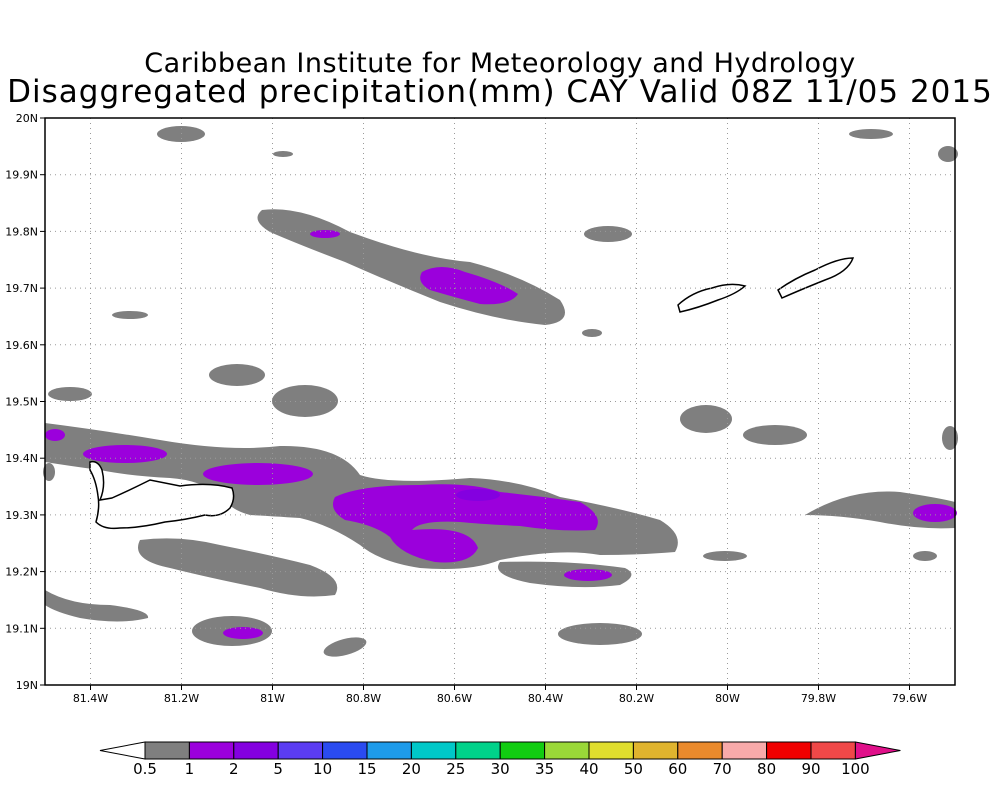  Describe the element at coordinates (21, 288) in the screenshot. I see `y-tick-label: 19.7N` at that location.